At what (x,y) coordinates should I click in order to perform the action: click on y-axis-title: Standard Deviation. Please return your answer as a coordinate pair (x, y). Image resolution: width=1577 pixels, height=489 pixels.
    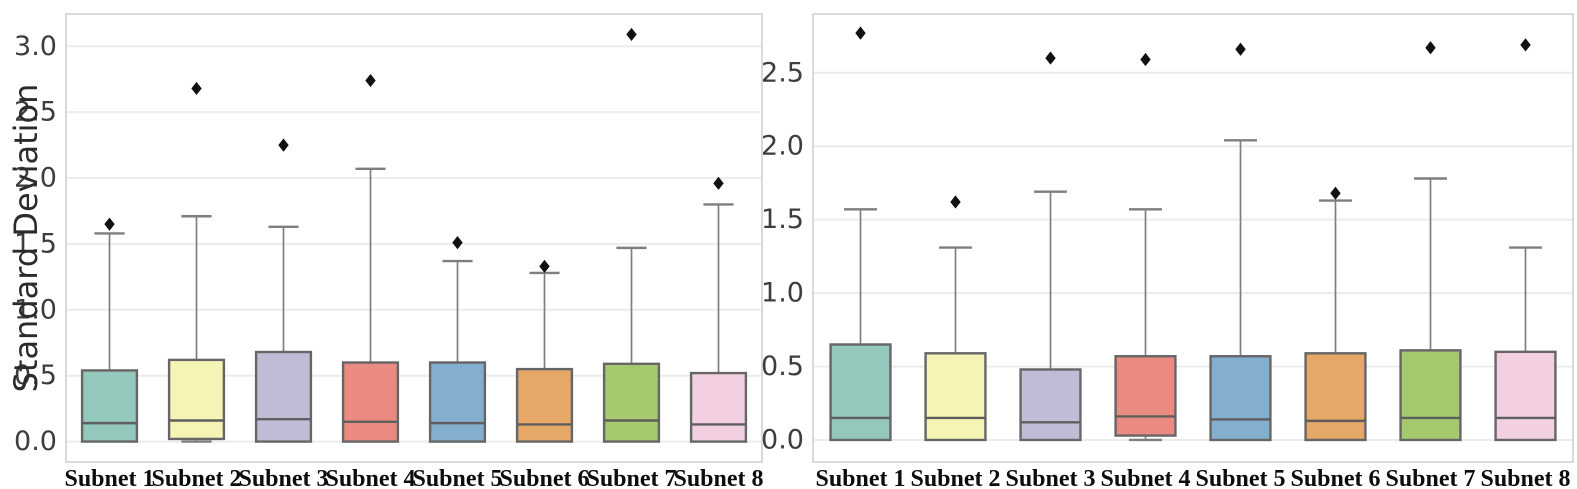
    Looking at the image, I should click on (26, 238).